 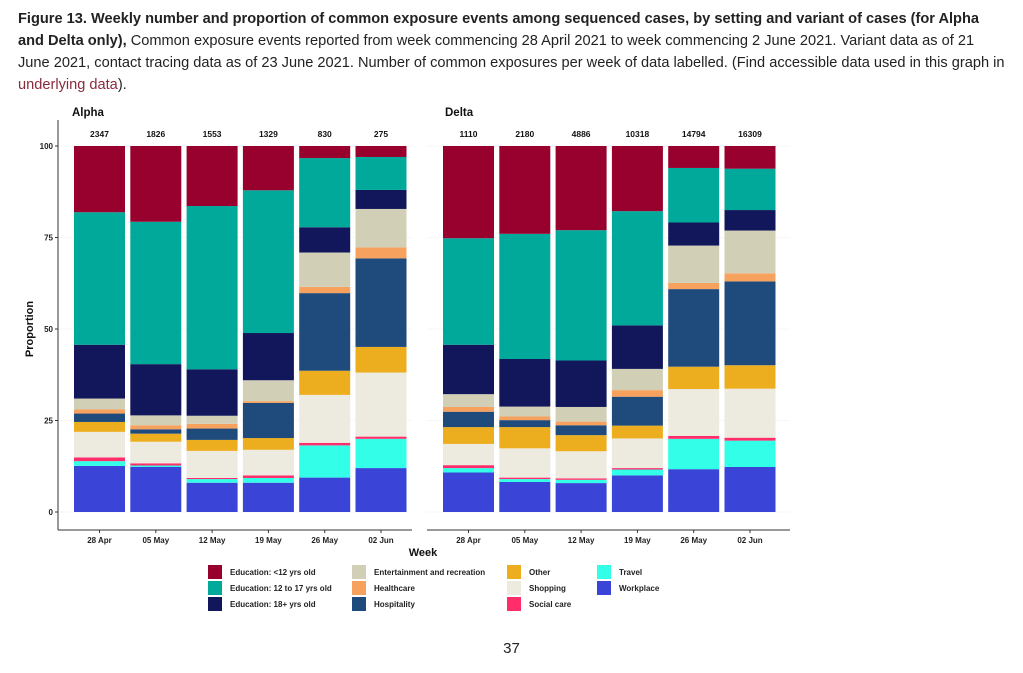 I want to click on panel-title-alpha: Alpha, so click(x=88, y=113).